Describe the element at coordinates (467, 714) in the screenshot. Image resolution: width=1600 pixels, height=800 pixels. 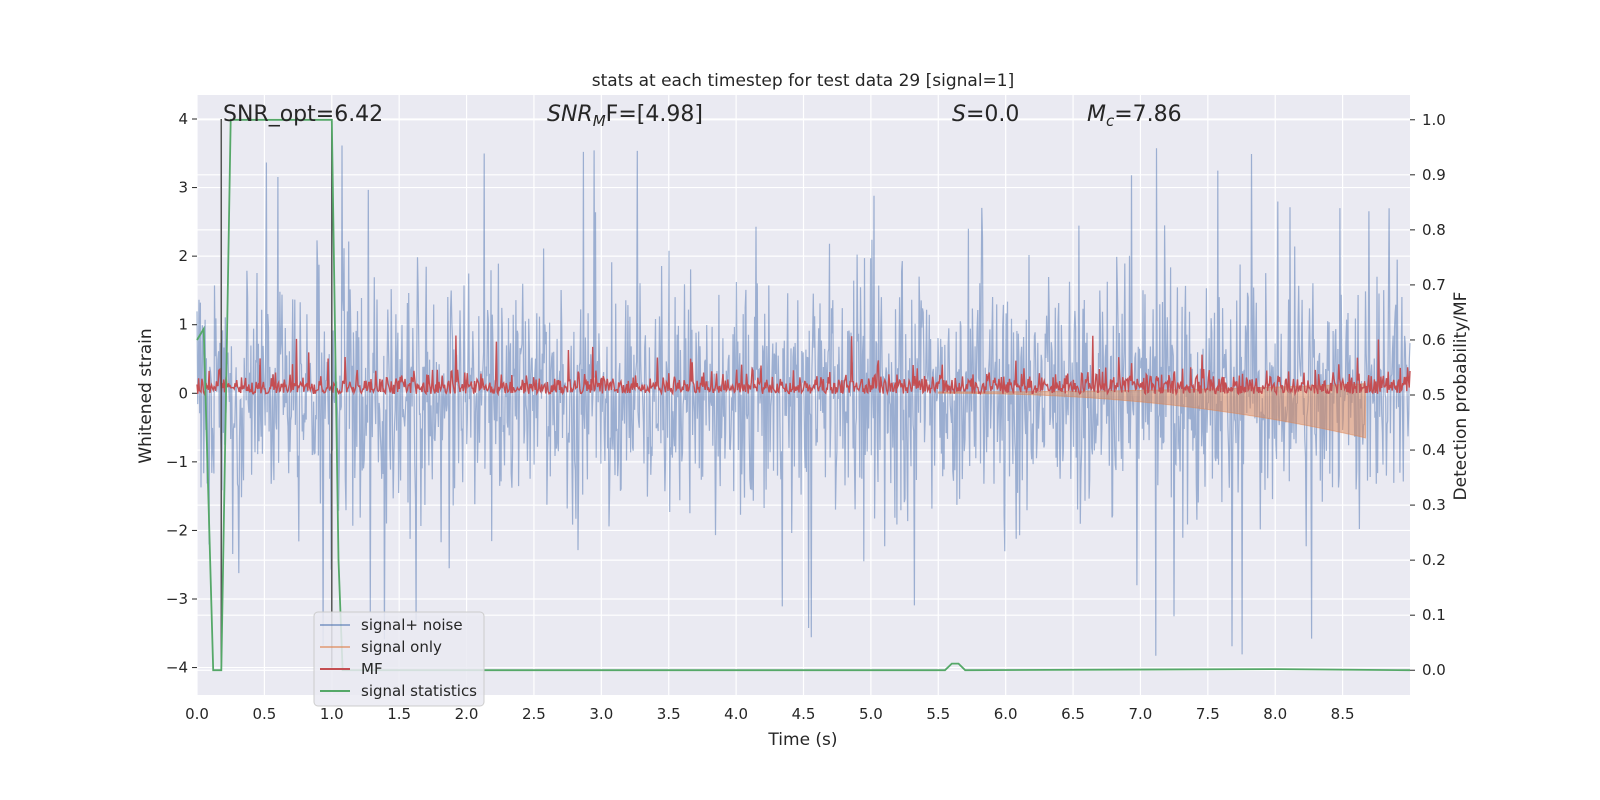
I see `x-tick-label: 2.0` at that location.